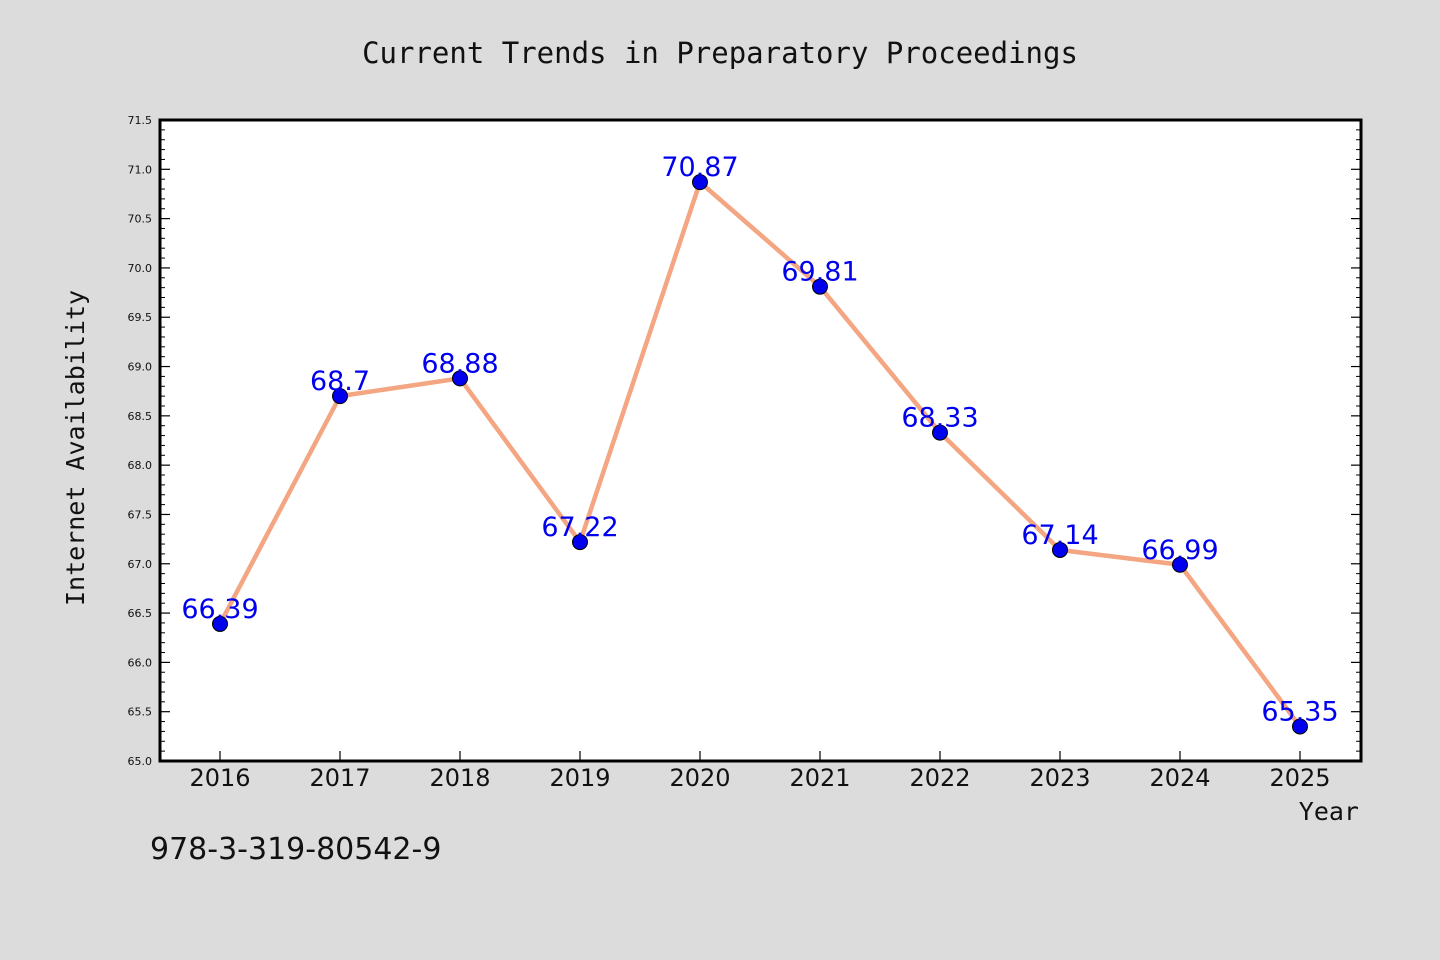 The image size is (1440, 960). Describe the element at coordinates (75, 448) in the screenshot. I see `y-axis-label: Internet Availability` at that location.